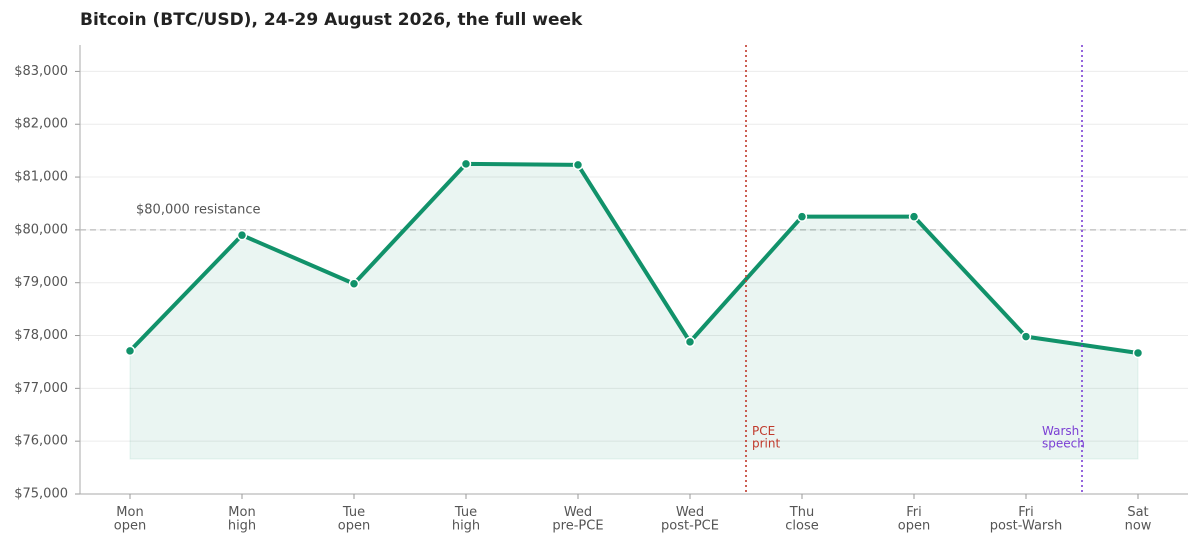 This screenshot has width=1200, height=545. Describe the element at coordinates (41, 282) in the screenshot. I see `y-tick-label: $79,000` at that location.